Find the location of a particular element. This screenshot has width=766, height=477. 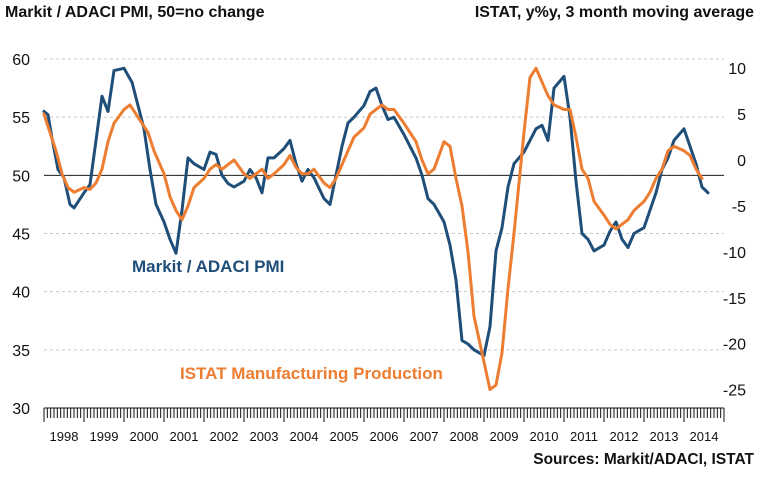

left-tick-label: 50 is located at coordinates (21, 176).